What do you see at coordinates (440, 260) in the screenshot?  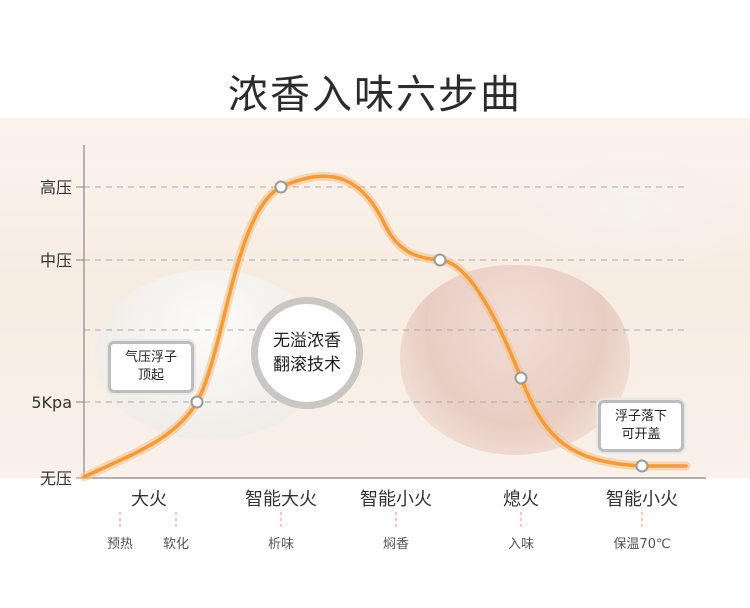 I see `point-mid` at bounding box center [440, 260].